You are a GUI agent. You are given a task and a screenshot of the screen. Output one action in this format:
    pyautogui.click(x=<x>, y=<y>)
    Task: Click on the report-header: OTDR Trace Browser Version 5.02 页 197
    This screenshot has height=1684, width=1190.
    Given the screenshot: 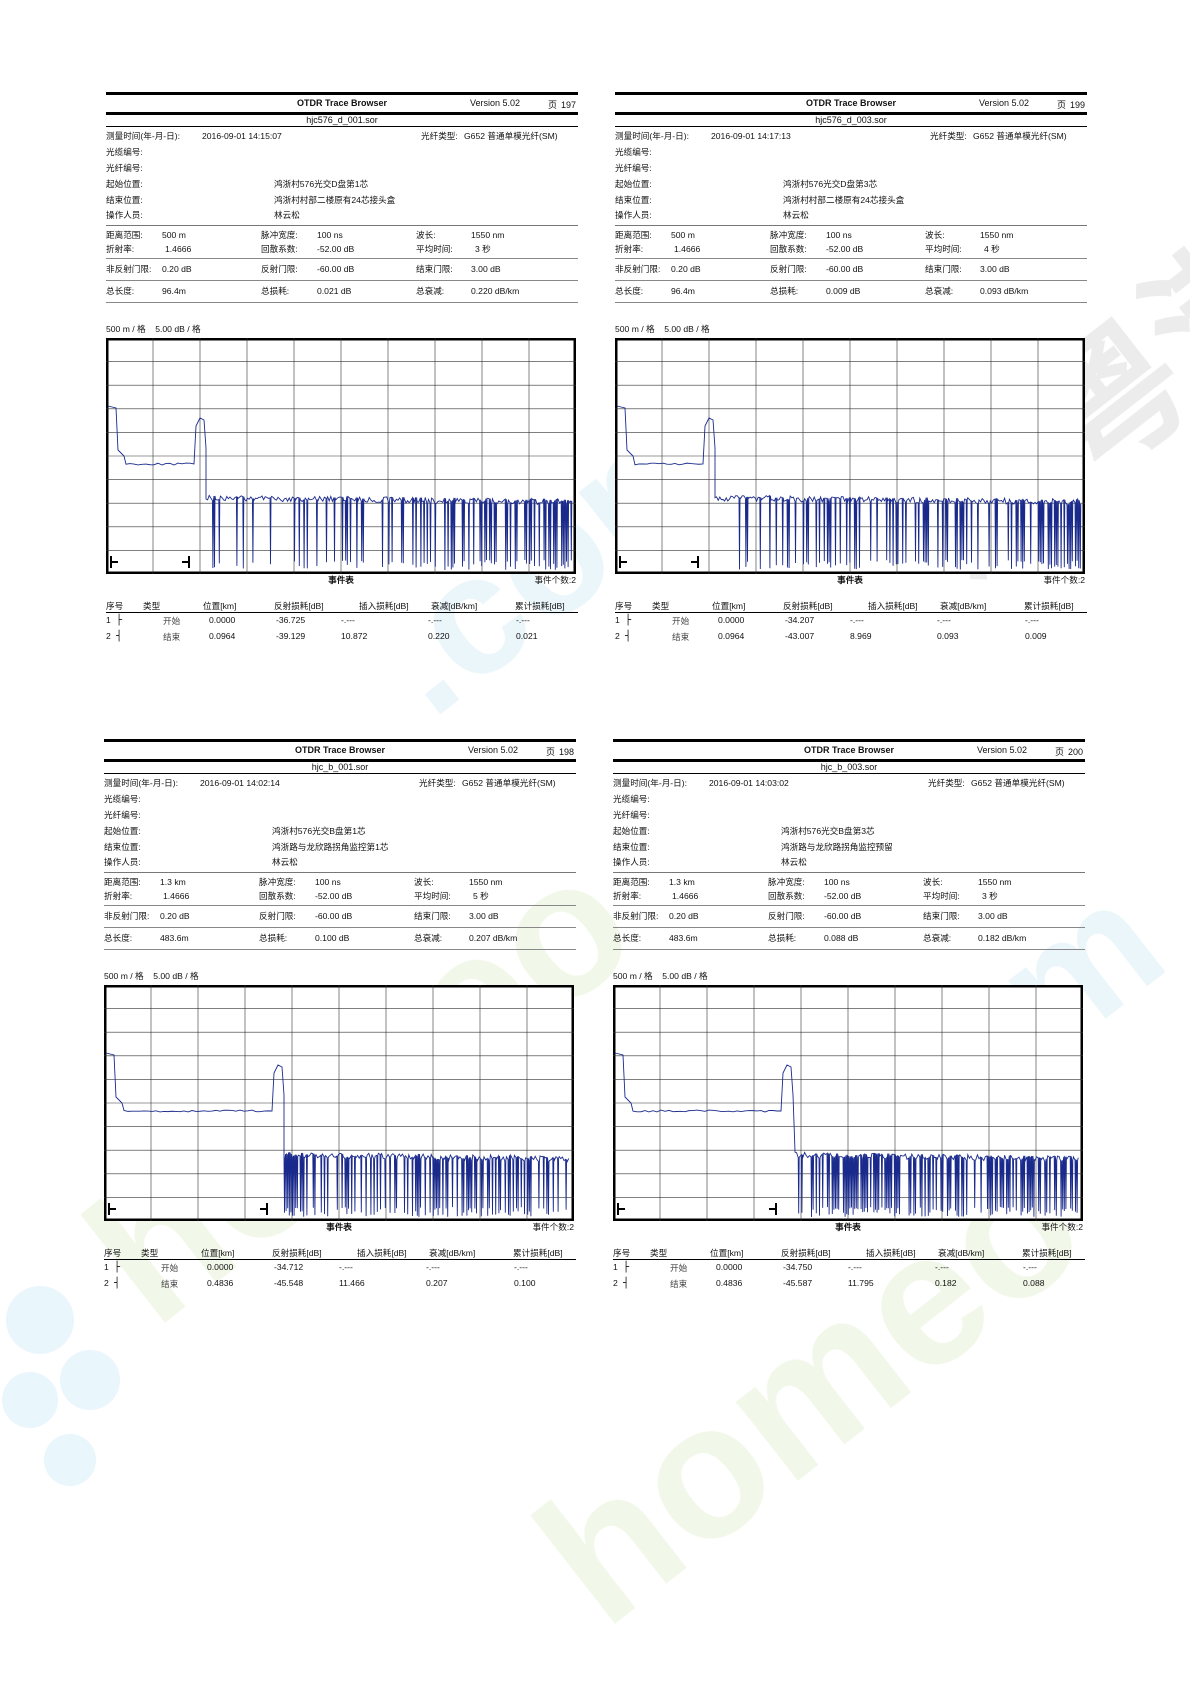 What is the action you would take?
    pyautogui.click(x=342, y=103)
    